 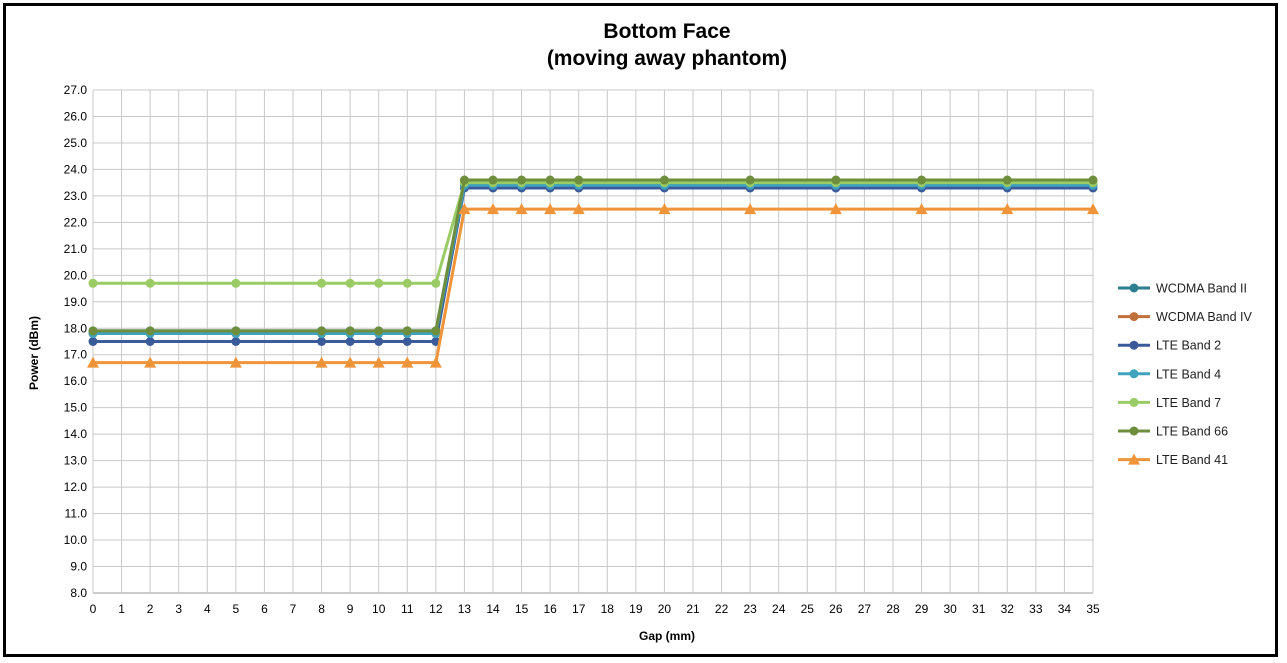 I want to click on legend-item: WCDMA Band II, so click(x=1182, y=289).